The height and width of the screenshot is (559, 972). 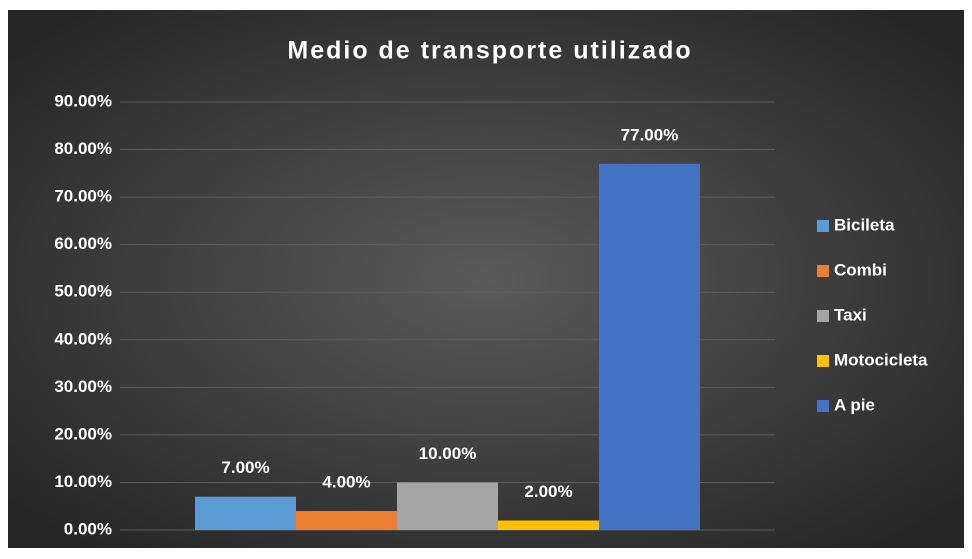 I want to click on data-label: 2.00%, so click(x=548, y=491).